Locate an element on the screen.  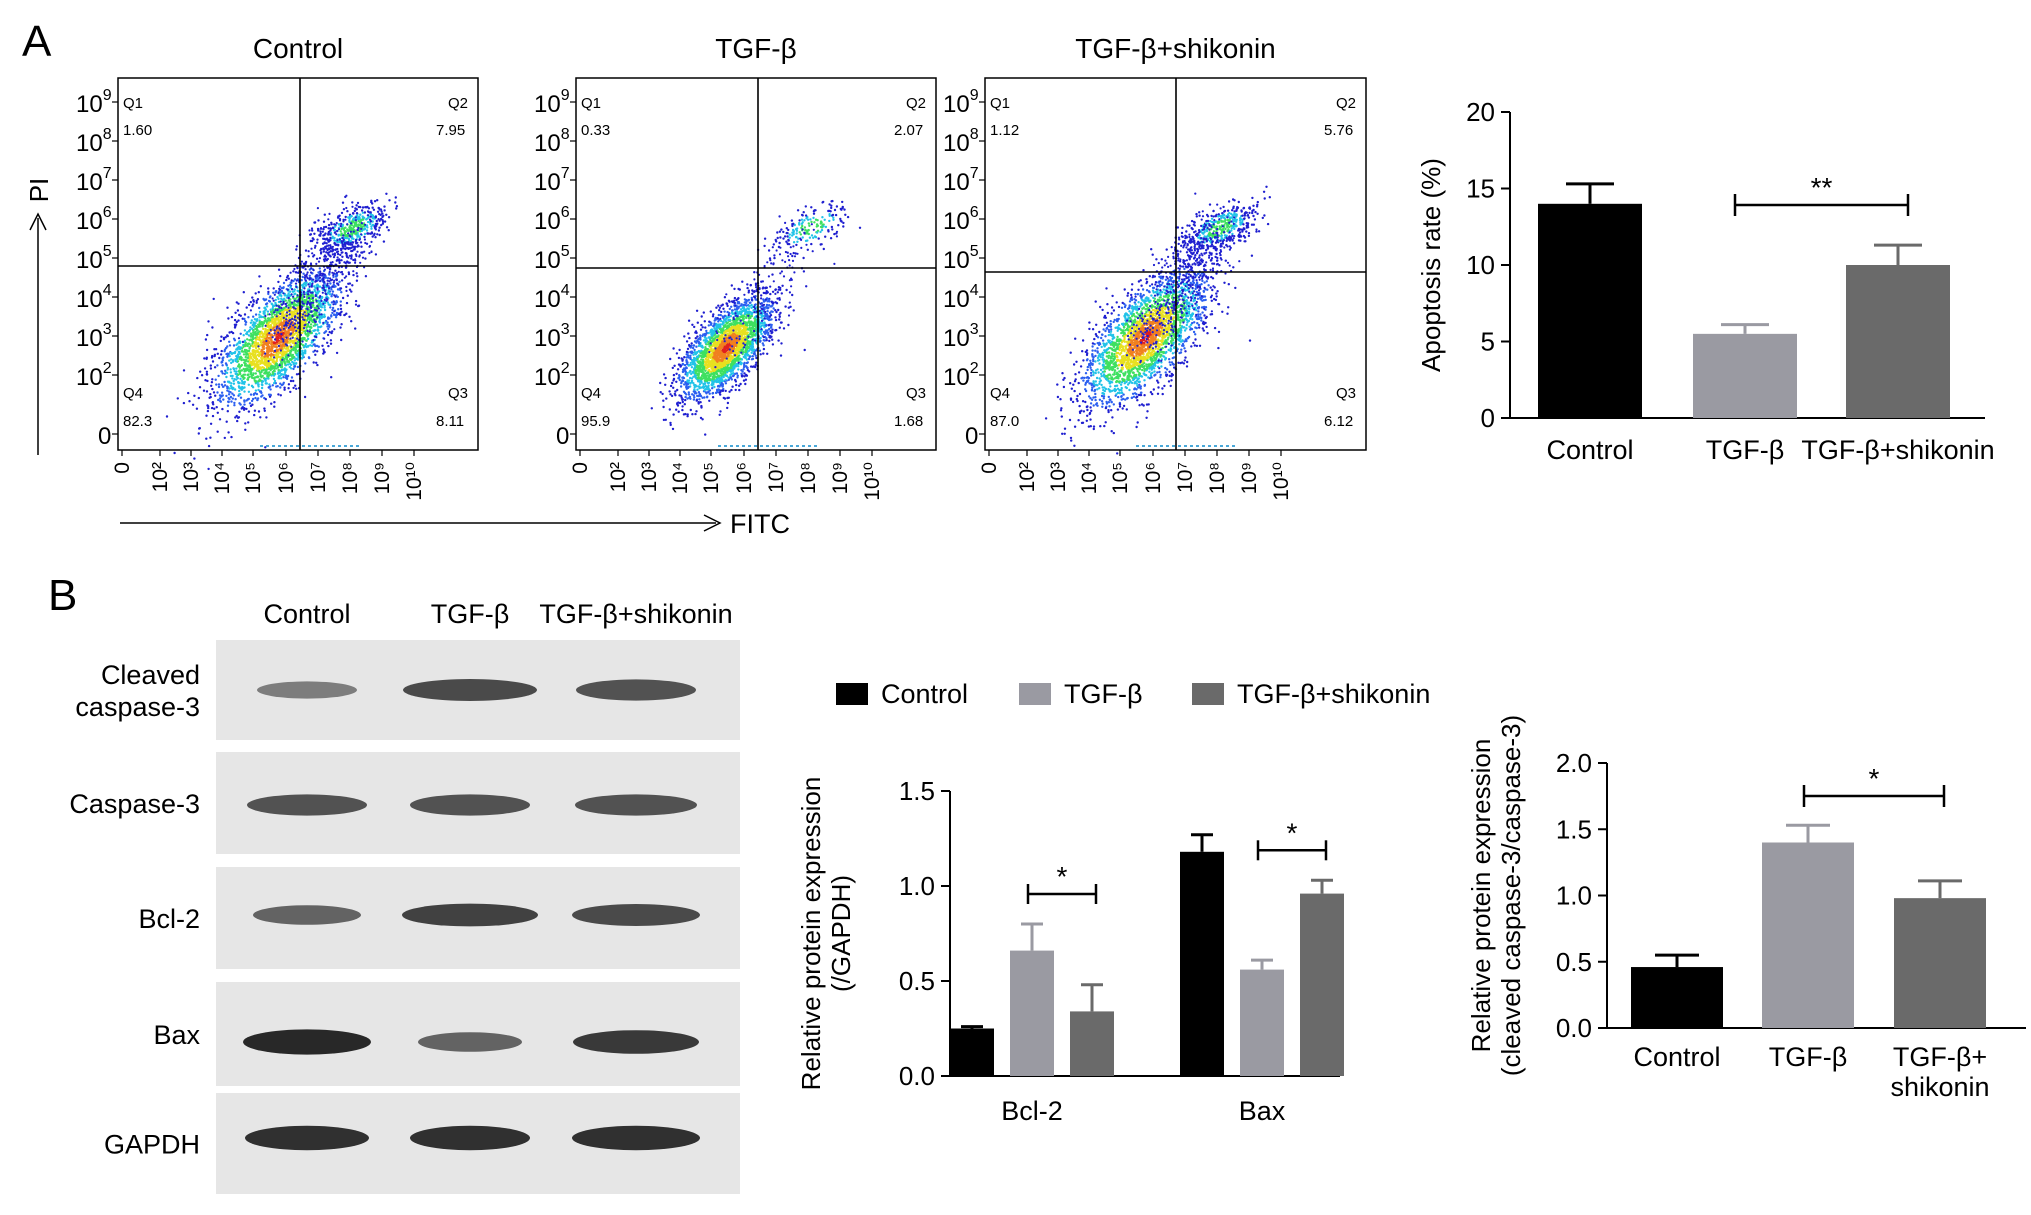
y-tick-label: 1.5 is located at coordinates (917, 791).